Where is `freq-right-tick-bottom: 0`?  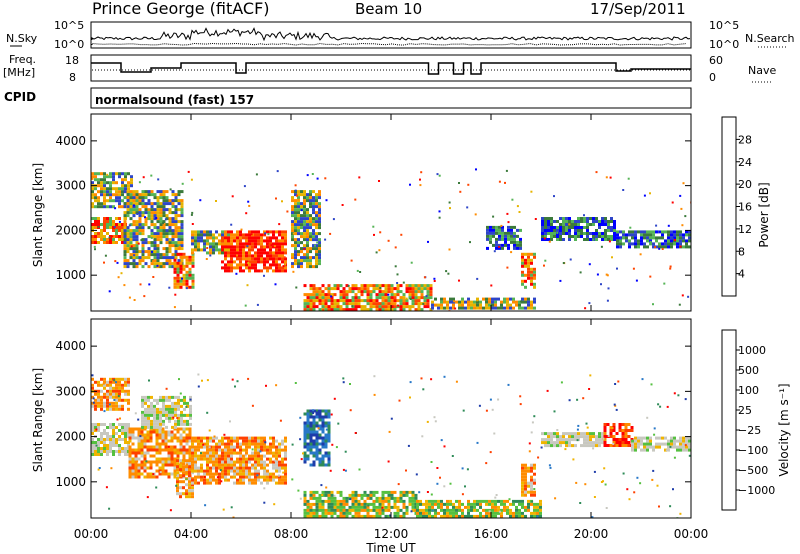 freq-right-tick-bottom: 0 is located at coordinates (712, 77).